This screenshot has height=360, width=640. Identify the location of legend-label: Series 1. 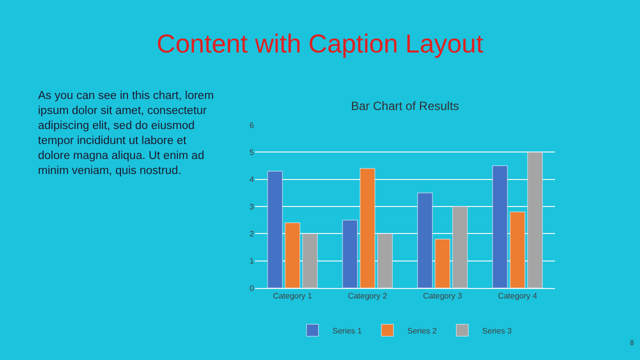
(347, 331).